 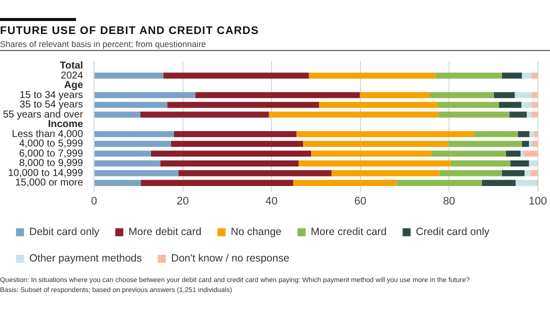 I want to click on y-tick-label: 35 to 54 years, so click(x=52, y=105).